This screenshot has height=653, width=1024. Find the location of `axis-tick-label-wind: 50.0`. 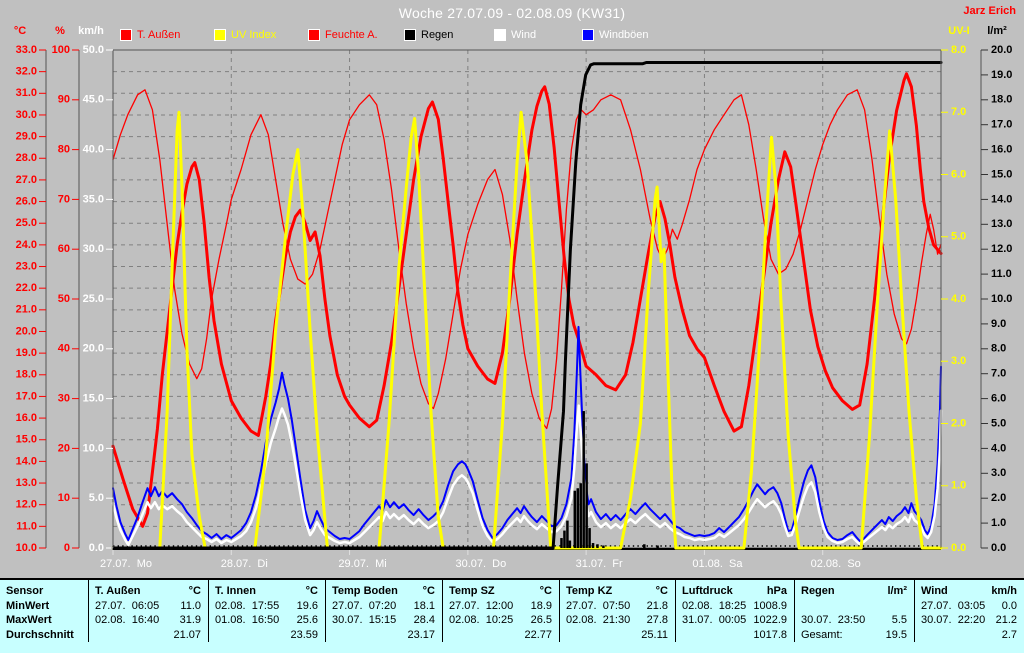

axis-tick-label-wind: 50.0 is located at coordinates (93, 50).